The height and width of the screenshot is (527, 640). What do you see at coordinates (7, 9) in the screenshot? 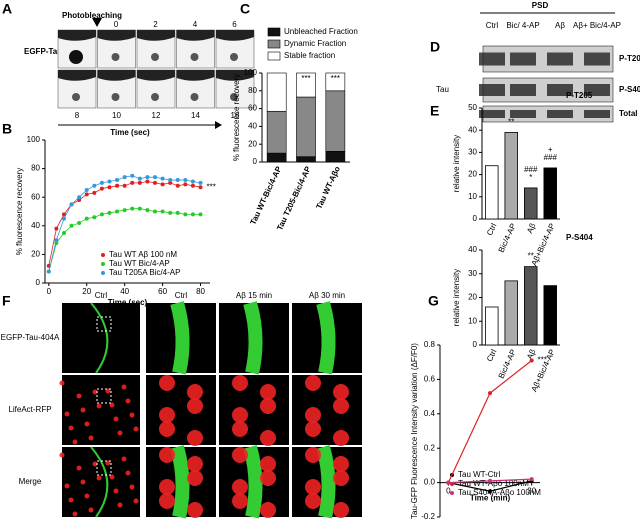
I see `label: A` at bounding box center [7, 9].